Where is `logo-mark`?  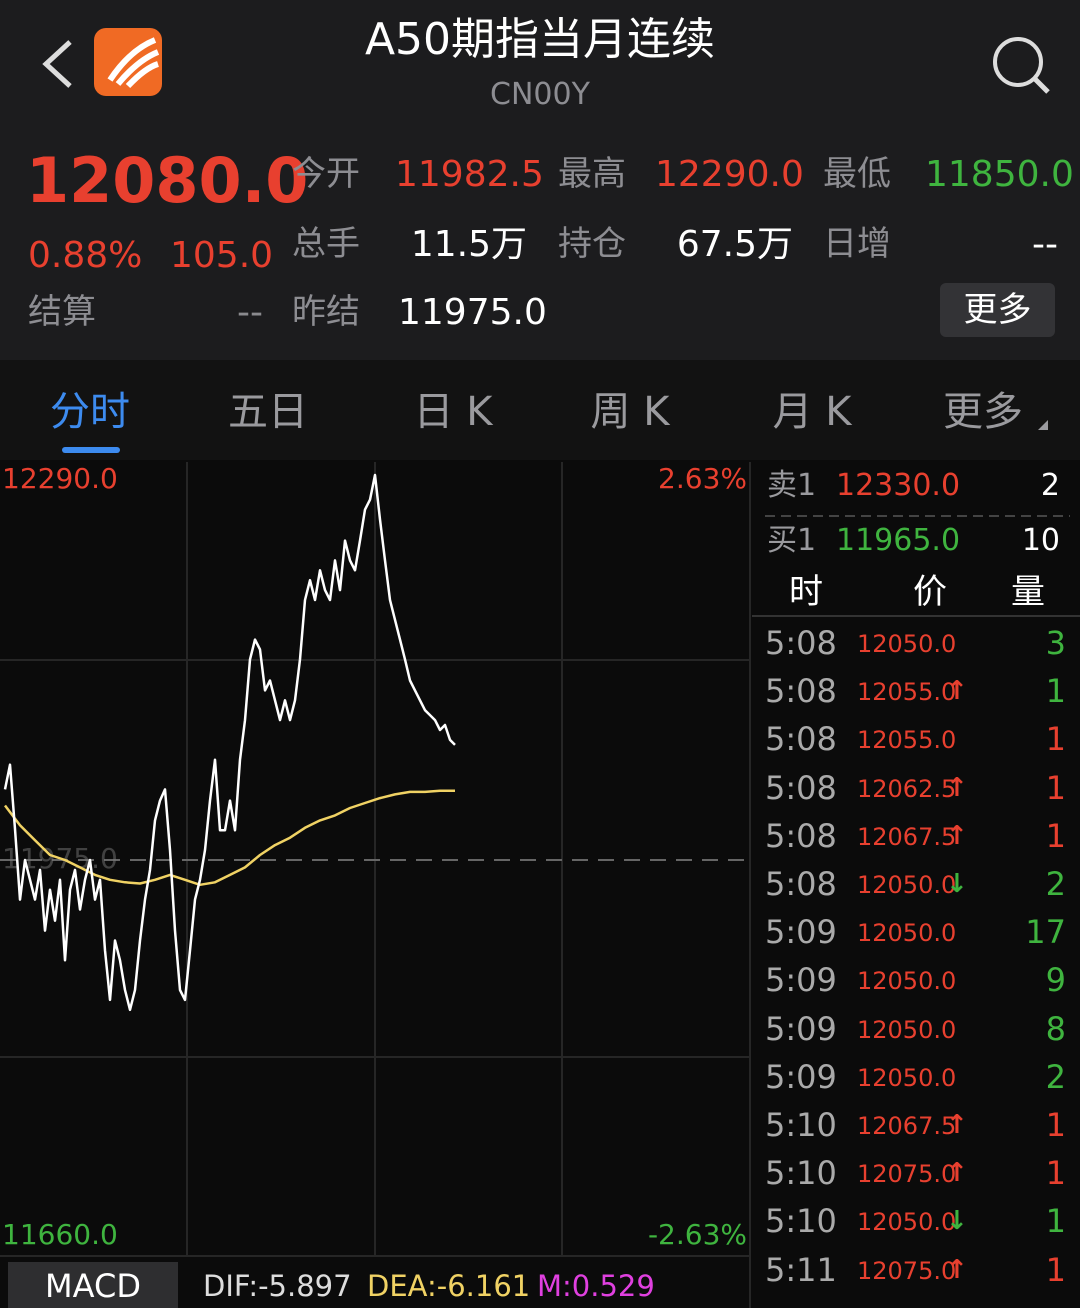 logo-mark is located at coordinates (133, 63).